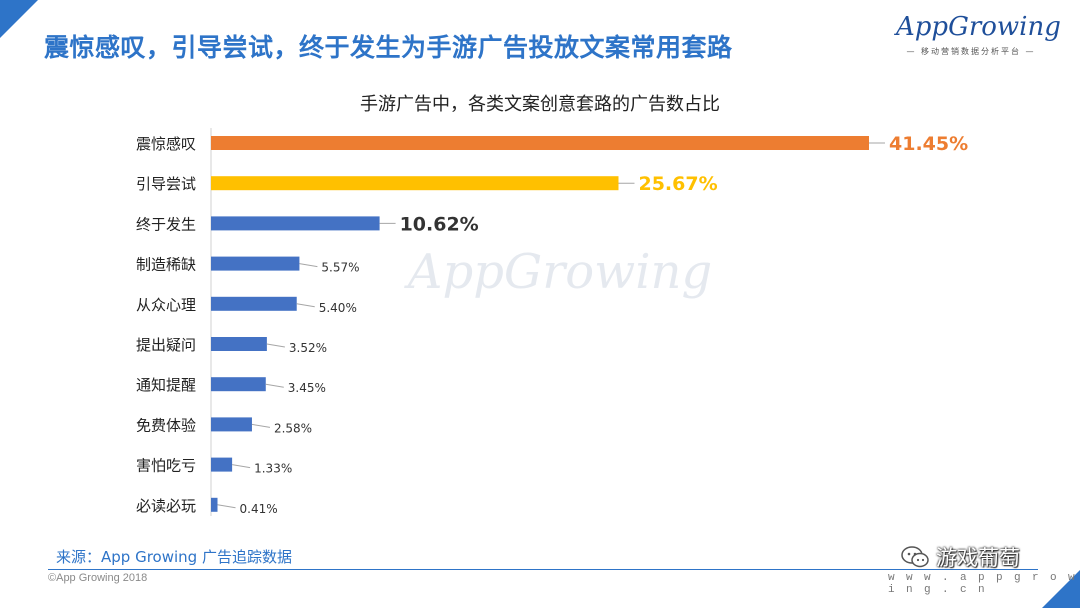 The image size is (1080, 608). I want to click on data-label: 1.33%, so click(273, 469).